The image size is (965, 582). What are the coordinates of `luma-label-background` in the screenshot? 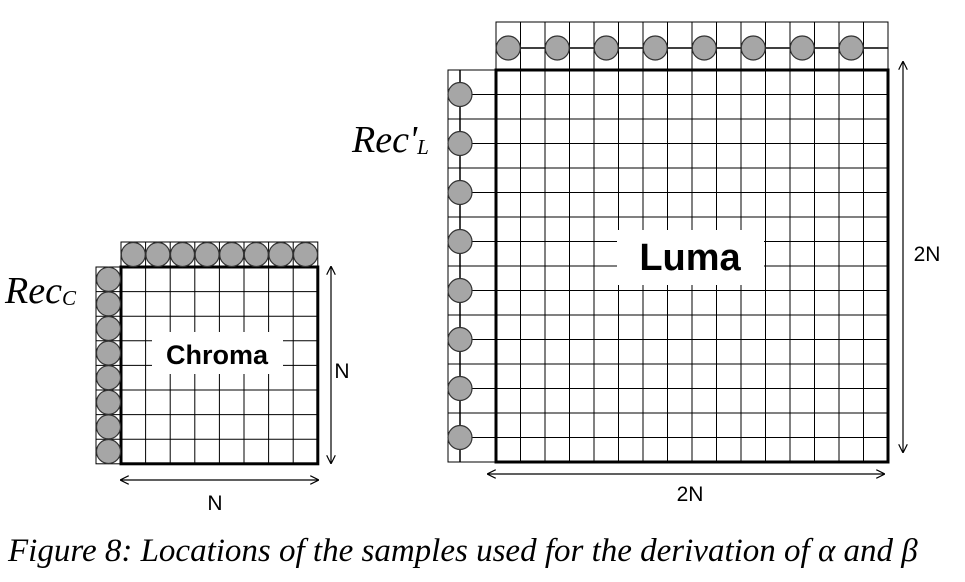 It's located at (690, 257).